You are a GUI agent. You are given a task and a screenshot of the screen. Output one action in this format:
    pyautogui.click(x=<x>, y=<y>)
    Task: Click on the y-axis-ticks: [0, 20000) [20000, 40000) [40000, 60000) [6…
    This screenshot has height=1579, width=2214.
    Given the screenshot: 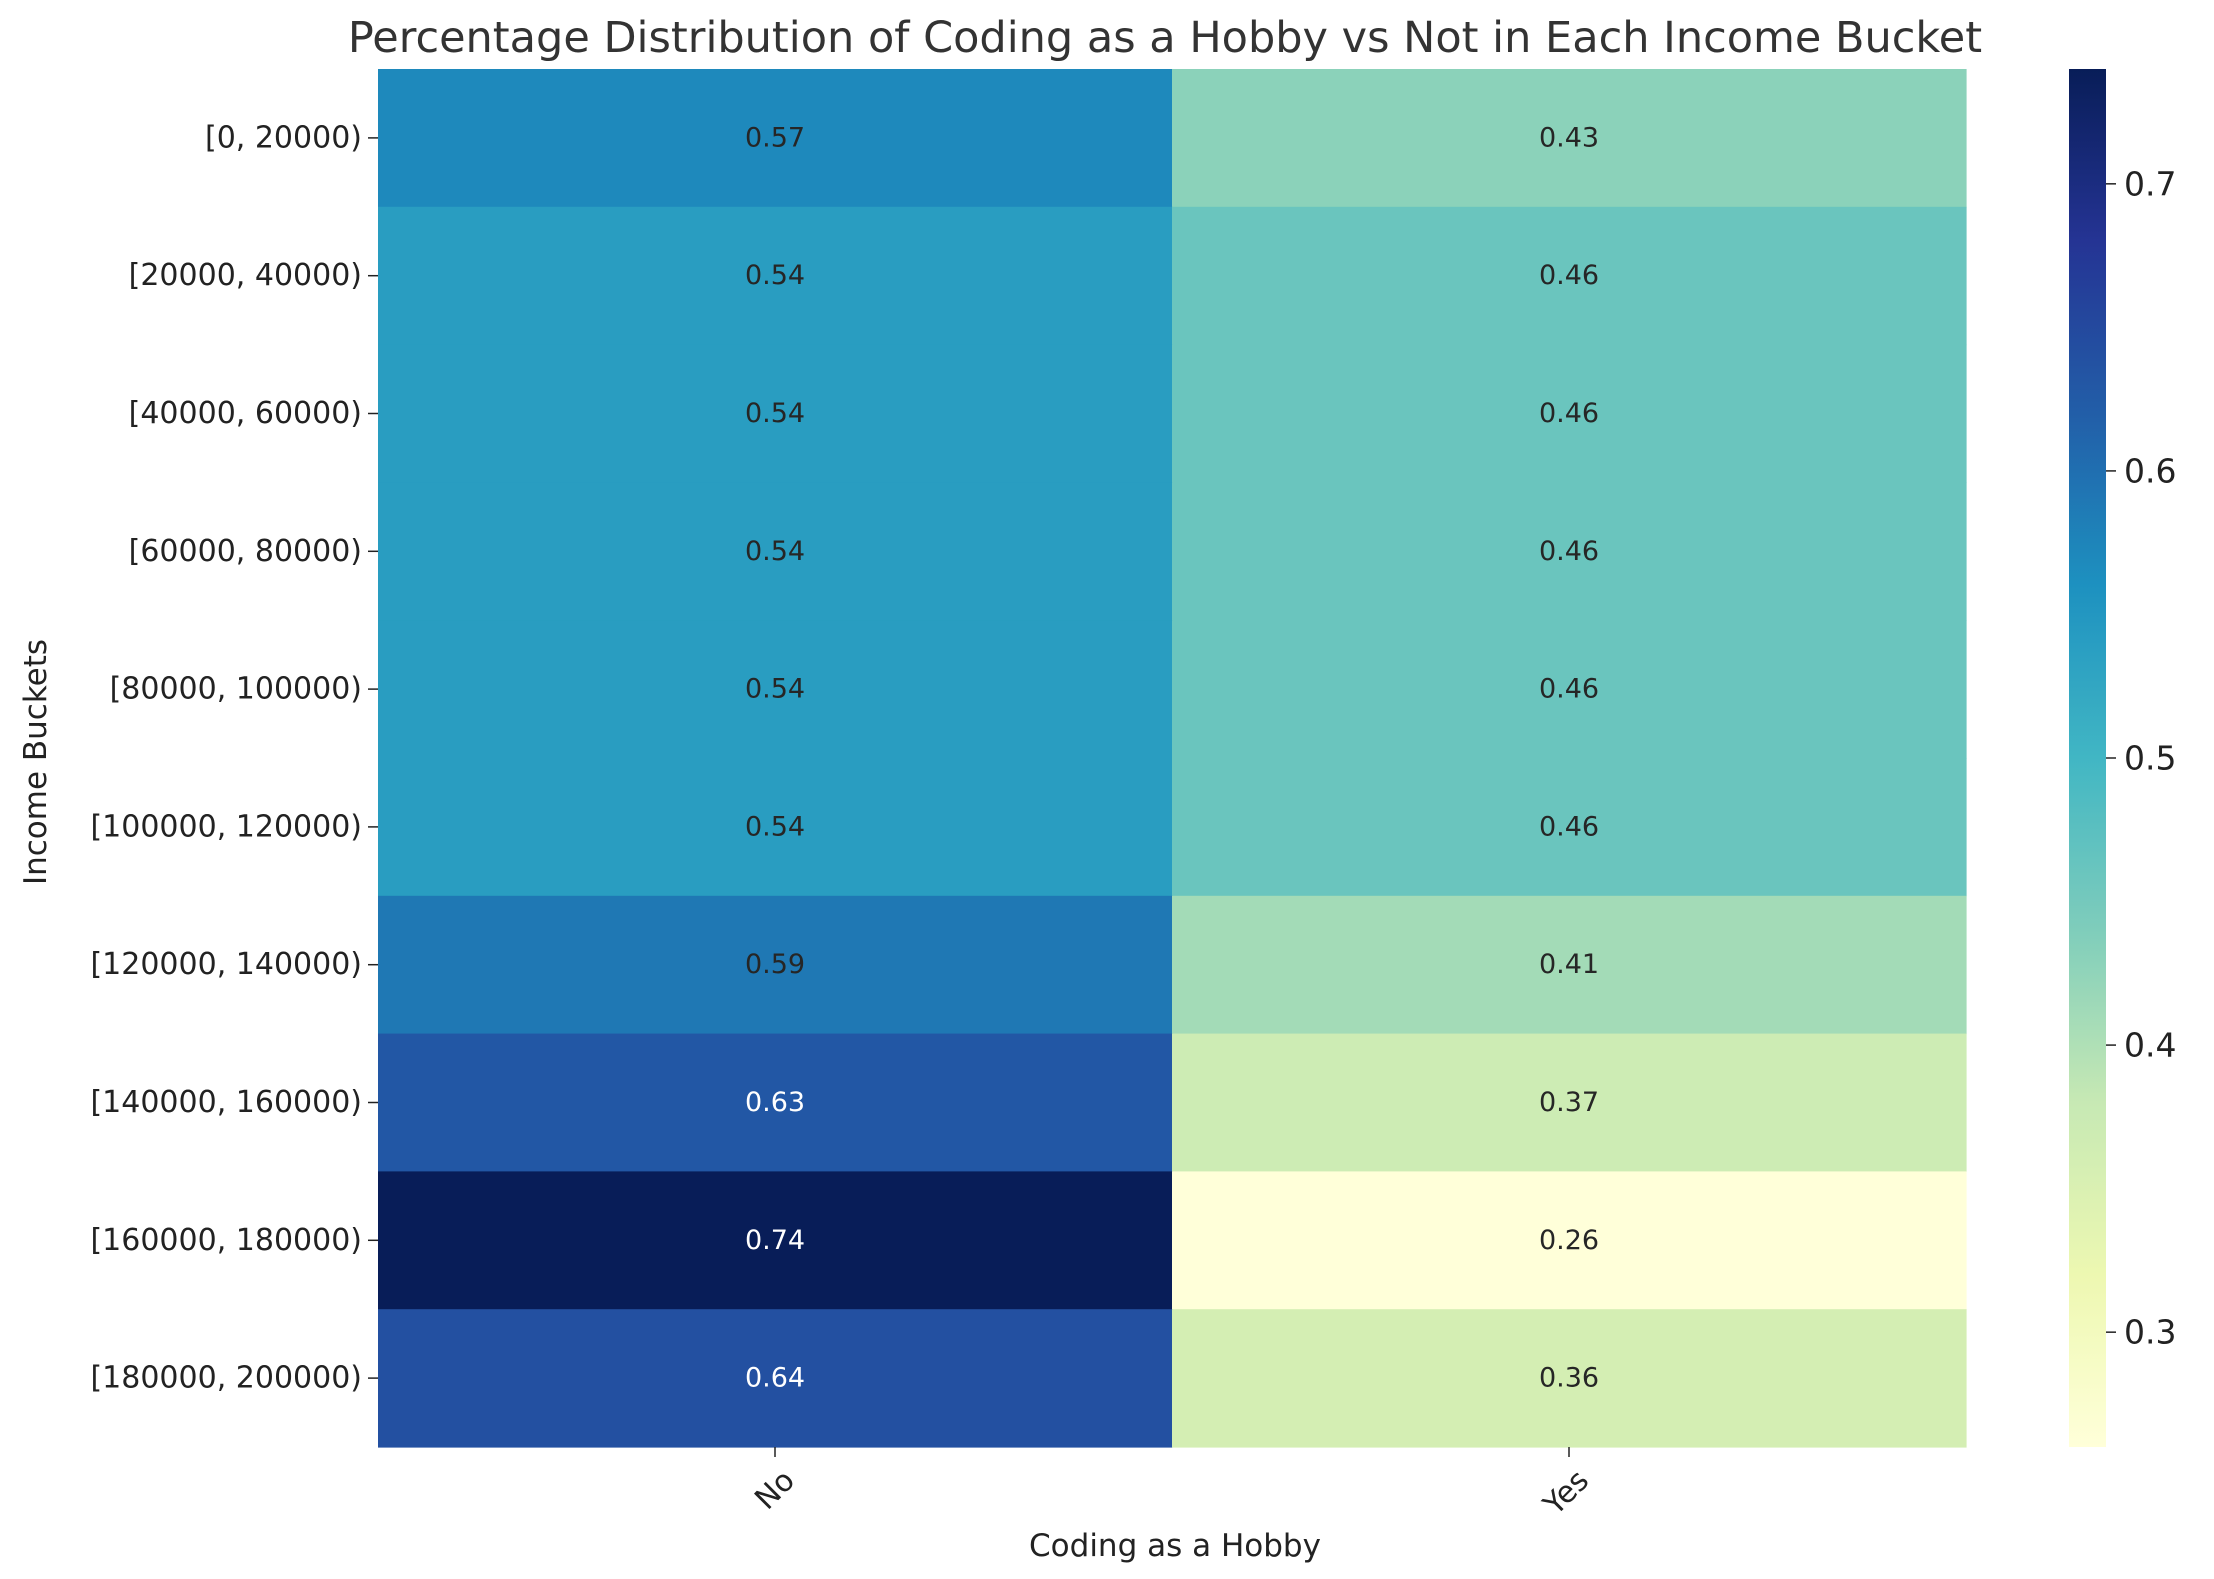 What is the action you would take?
    pyautogui.click(x=234, y=758)
    